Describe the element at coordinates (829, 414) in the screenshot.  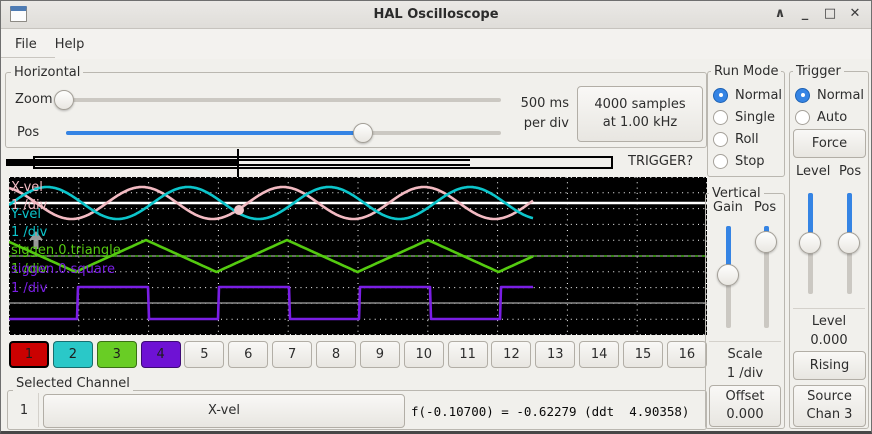
I see `trigger-source-line2: Chan 3` at that location.